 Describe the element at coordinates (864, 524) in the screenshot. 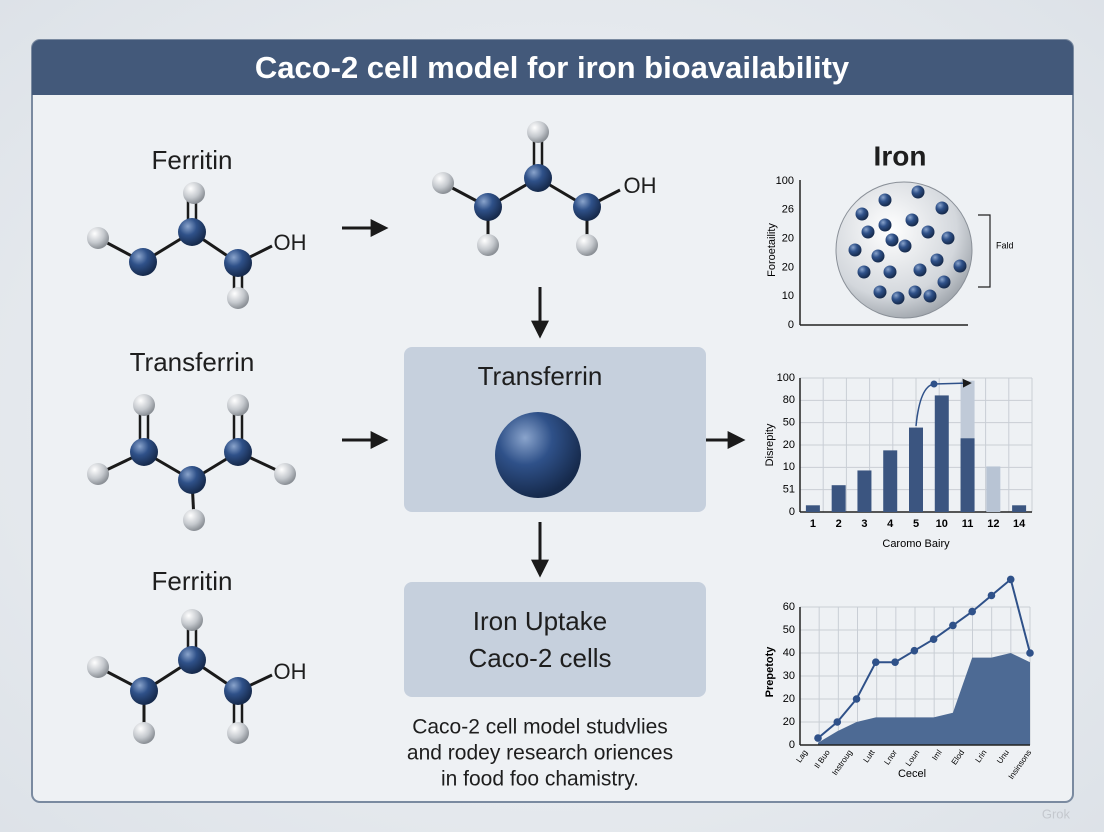

I see `x-tick-label: 3` at that location.